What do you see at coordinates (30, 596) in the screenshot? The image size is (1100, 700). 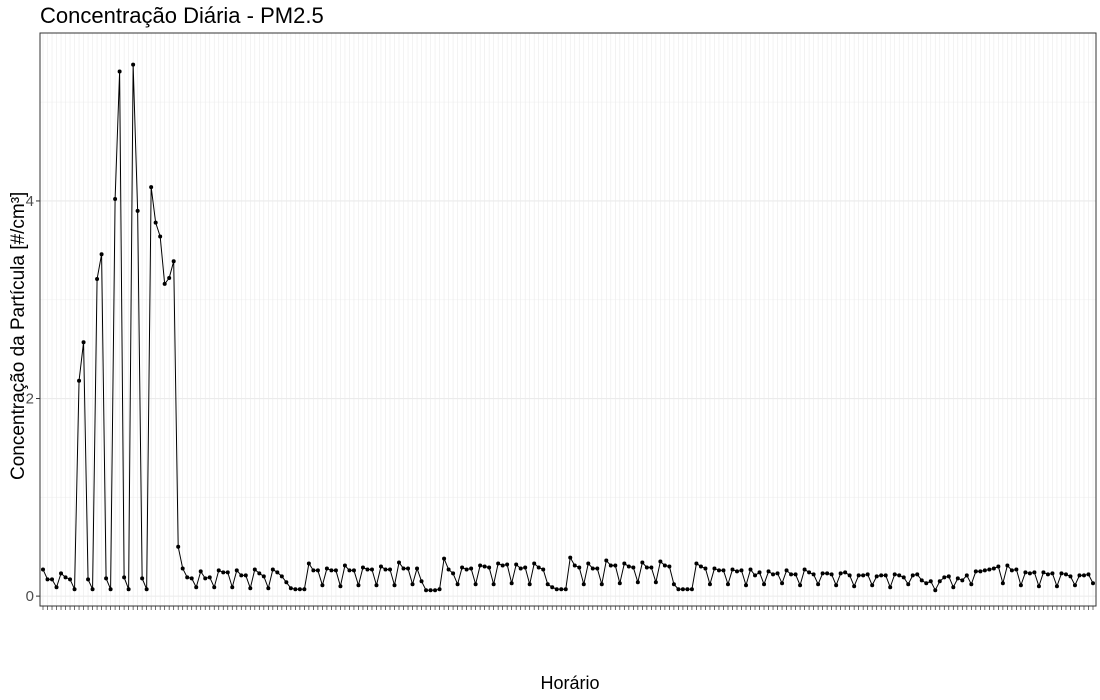 I see `y-tick-label: 0` at bounding box center [30, 596].